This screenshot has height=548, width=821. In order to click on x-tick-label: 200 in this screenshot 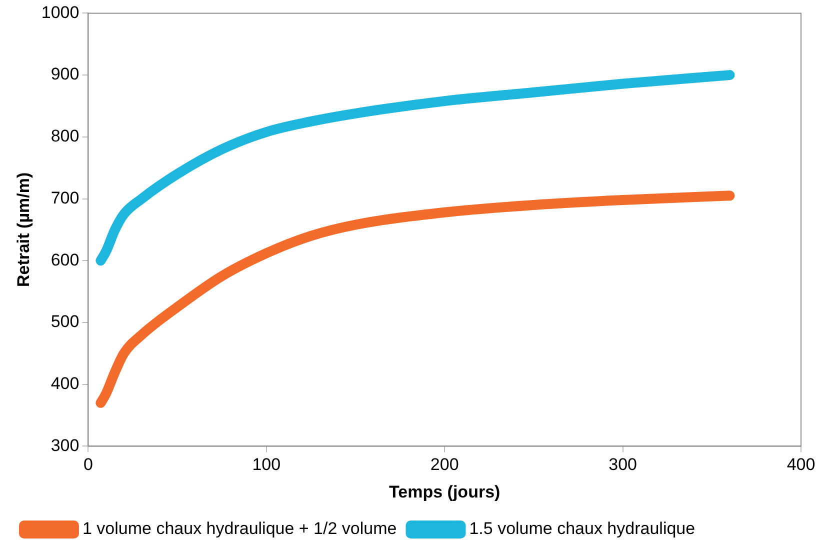, I will do `click(444, 464)`.